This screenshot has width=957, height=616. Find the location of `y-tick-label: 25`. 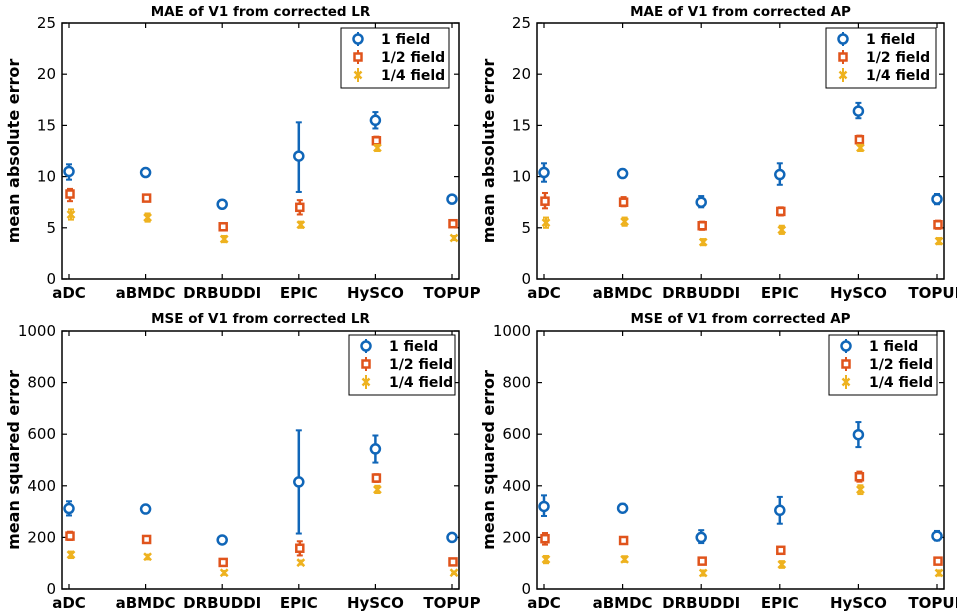

y-tick-label: 25 is located at coordinates (521, 23).